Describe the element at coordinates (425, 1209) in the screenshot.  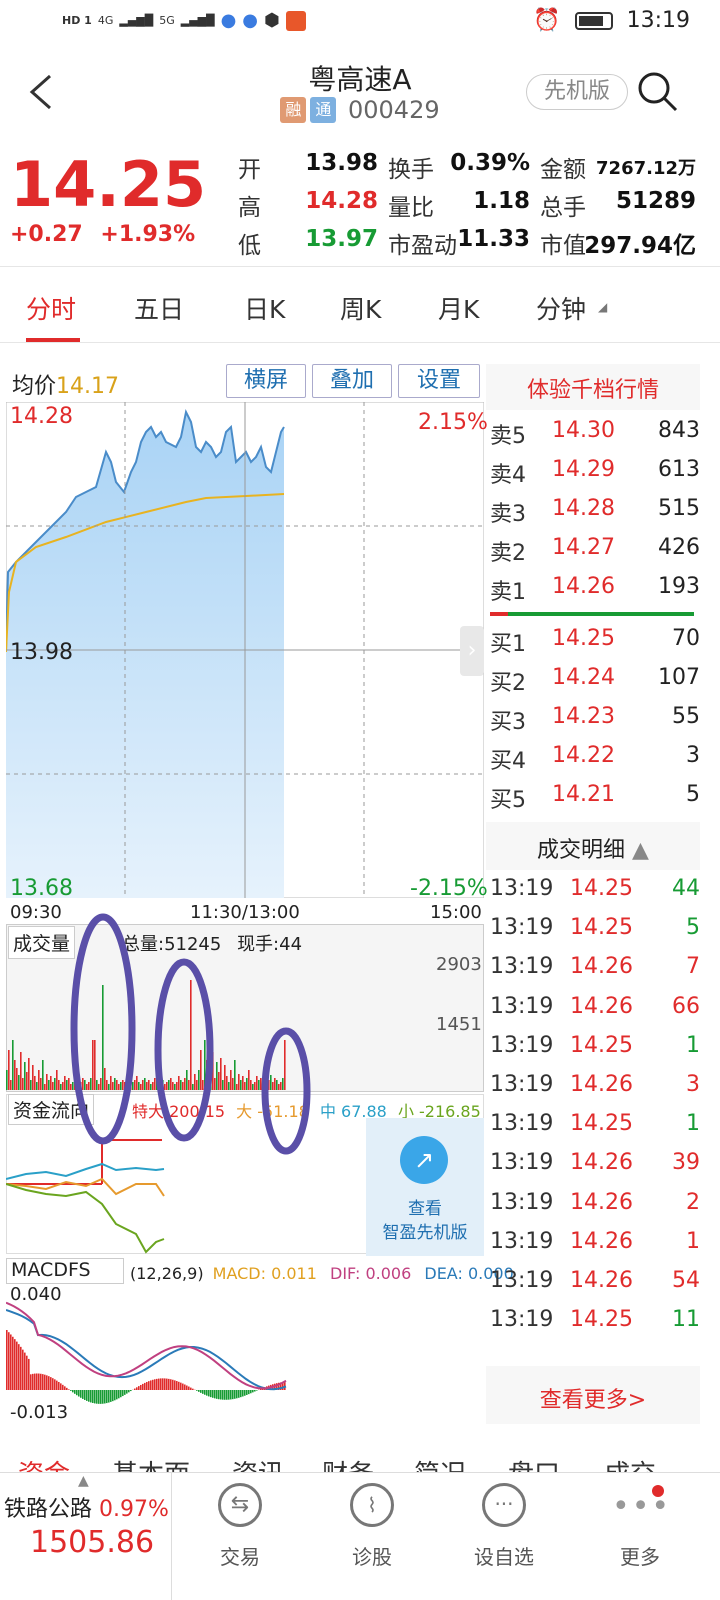
I see `promo-text-1: 查看` at that location.